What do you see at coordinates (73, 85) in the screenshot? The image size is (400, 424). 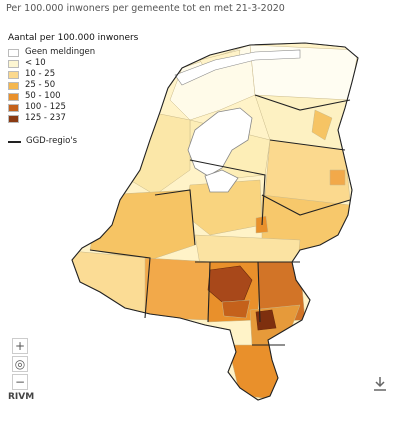 I see `legend-item-25-50: 25 - 50` at bounding box center [73, 85].